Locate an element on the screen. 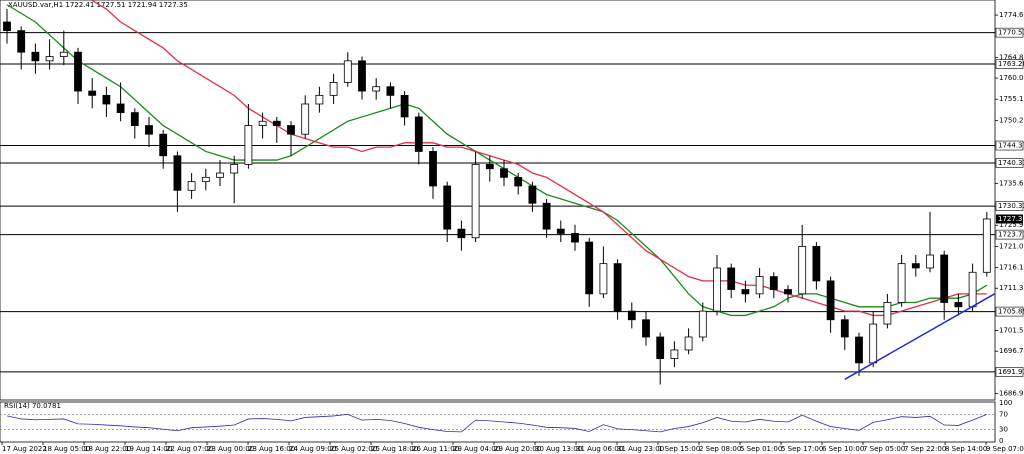 Image resolution: width=1024 pixels, height=454 pixels. x-tick-label: 23 Aug 16:00 is located at coordinates (271, 449).